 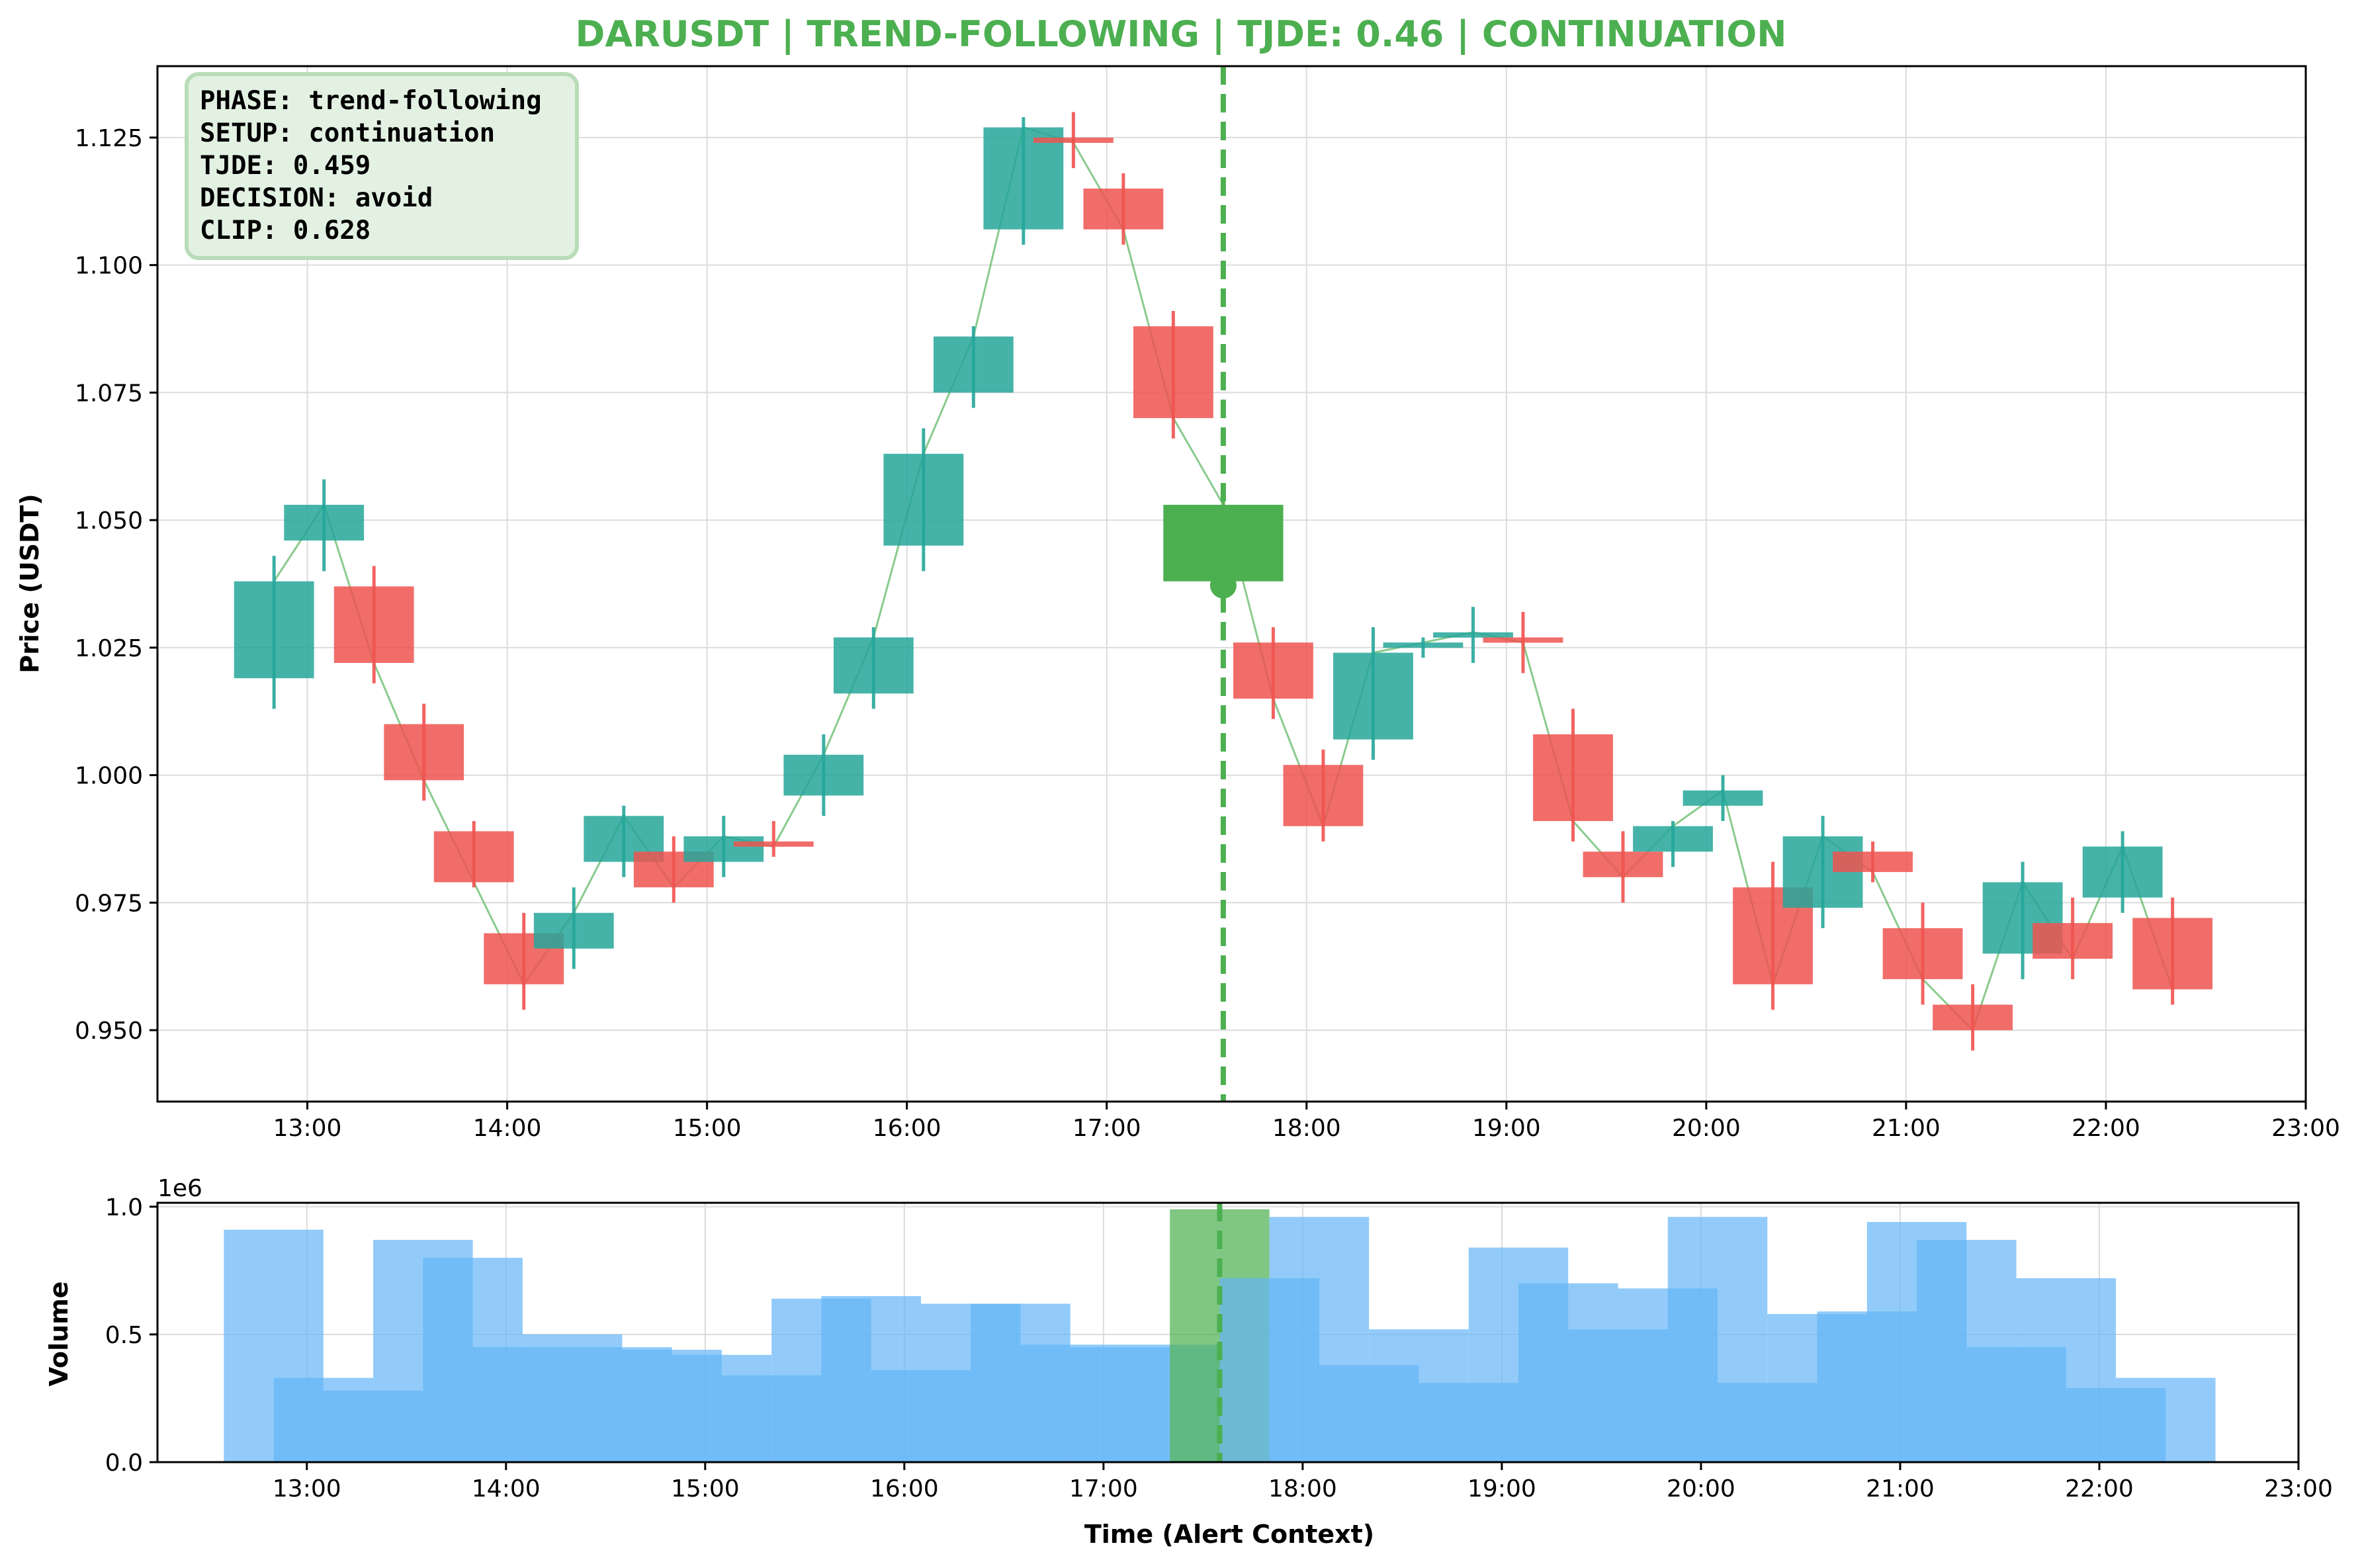 I want to click on price-x-tick-label: 14:00, so click(x=507, y=1129).